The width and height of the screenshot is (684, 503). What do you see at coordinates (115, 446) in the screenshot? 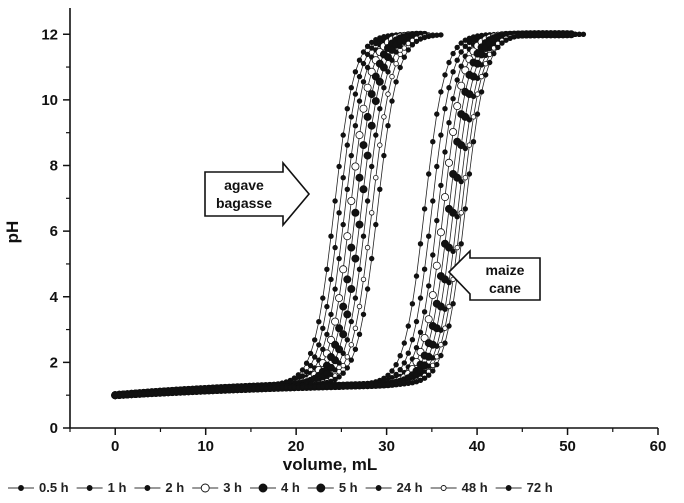
I see `x-tick-label: 0` at bounding box center [115, 446].